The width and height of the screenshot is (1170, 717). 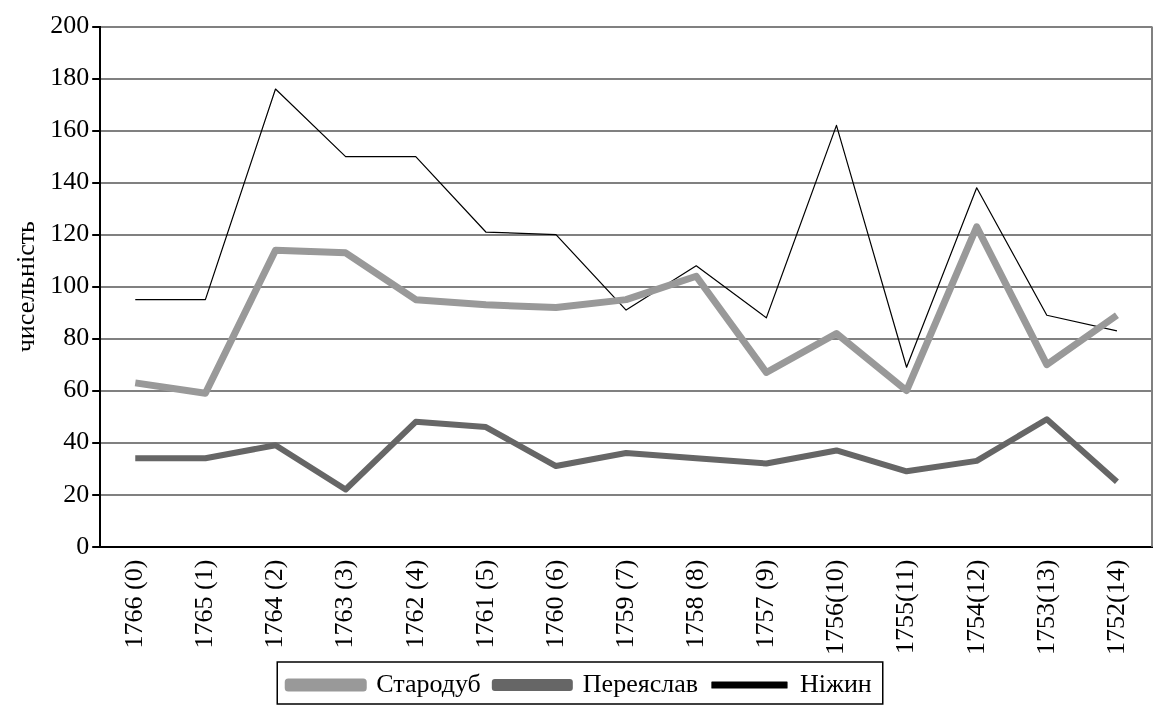 What do you see at coordinates (484, 604) in the screenshot?
I see `x-tick-label: 1761 (5)` at bounding box center [484, 604].